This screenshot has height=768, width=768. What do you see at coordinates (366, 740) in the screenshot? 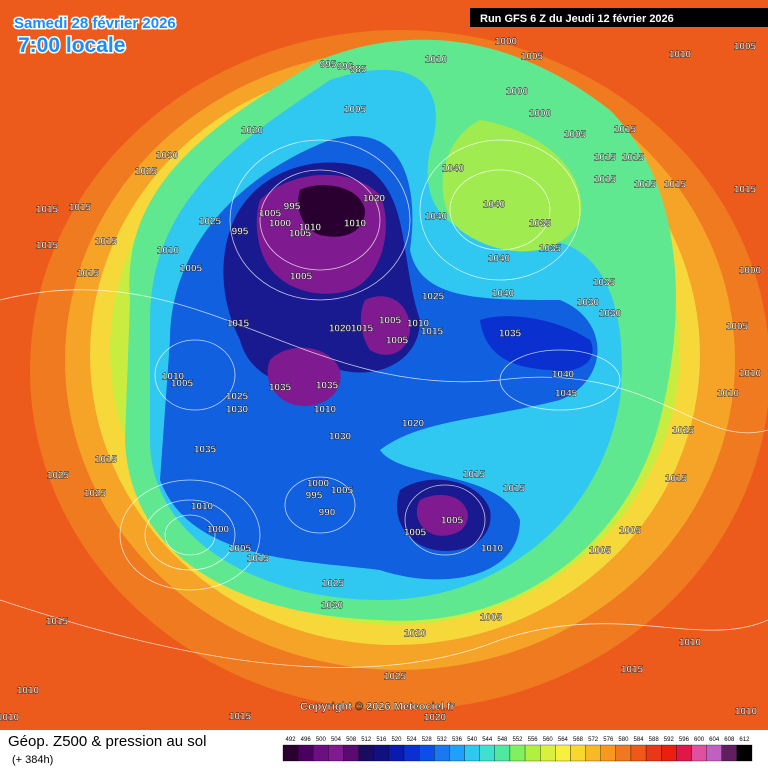
I see `colorbar-label: 512` at bounding box center [366, 740].